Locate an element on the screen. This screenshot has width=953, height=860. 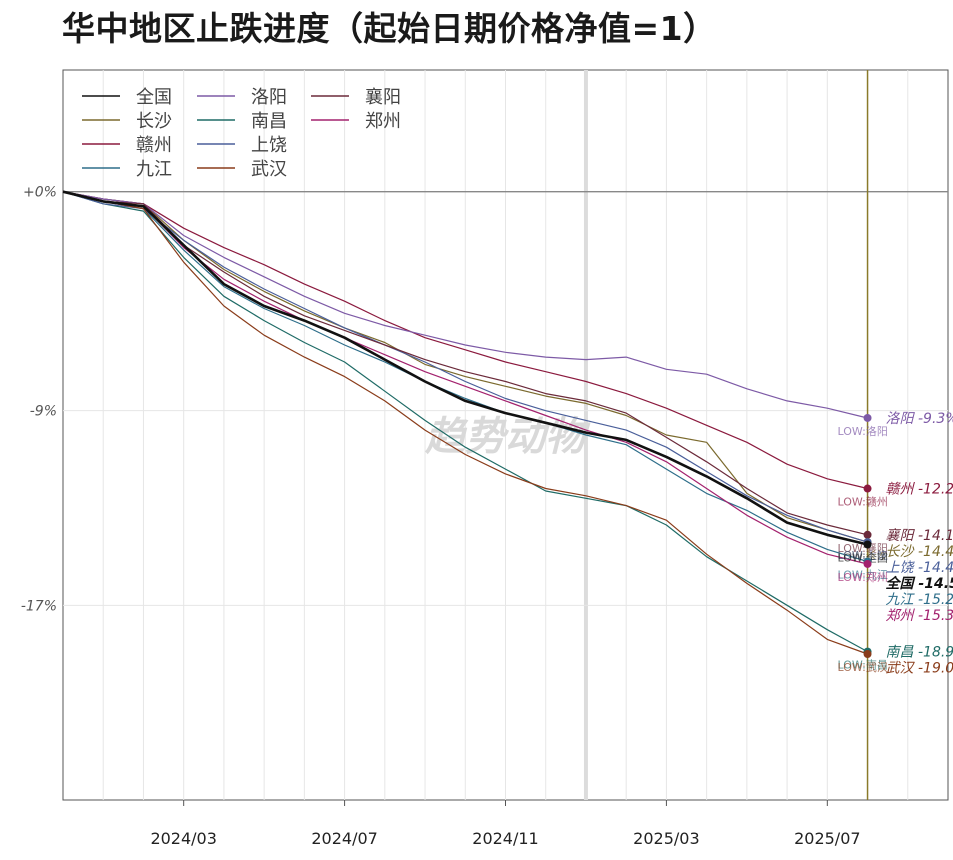
legend-item: 九江 is located at coordinates (154, 169).